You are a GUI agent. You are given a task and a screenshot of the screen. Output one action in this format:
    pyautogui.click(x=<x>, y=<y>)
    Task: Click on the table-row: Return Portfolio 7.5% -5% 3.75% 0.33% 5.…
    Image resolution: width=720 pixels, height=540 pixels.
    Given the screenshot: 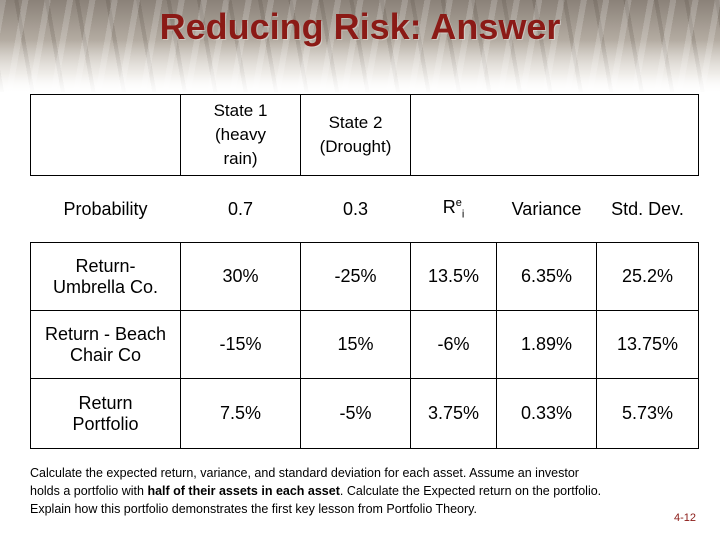 What is the action you would take?
    pyautogui.click(x=364, y=413)
    